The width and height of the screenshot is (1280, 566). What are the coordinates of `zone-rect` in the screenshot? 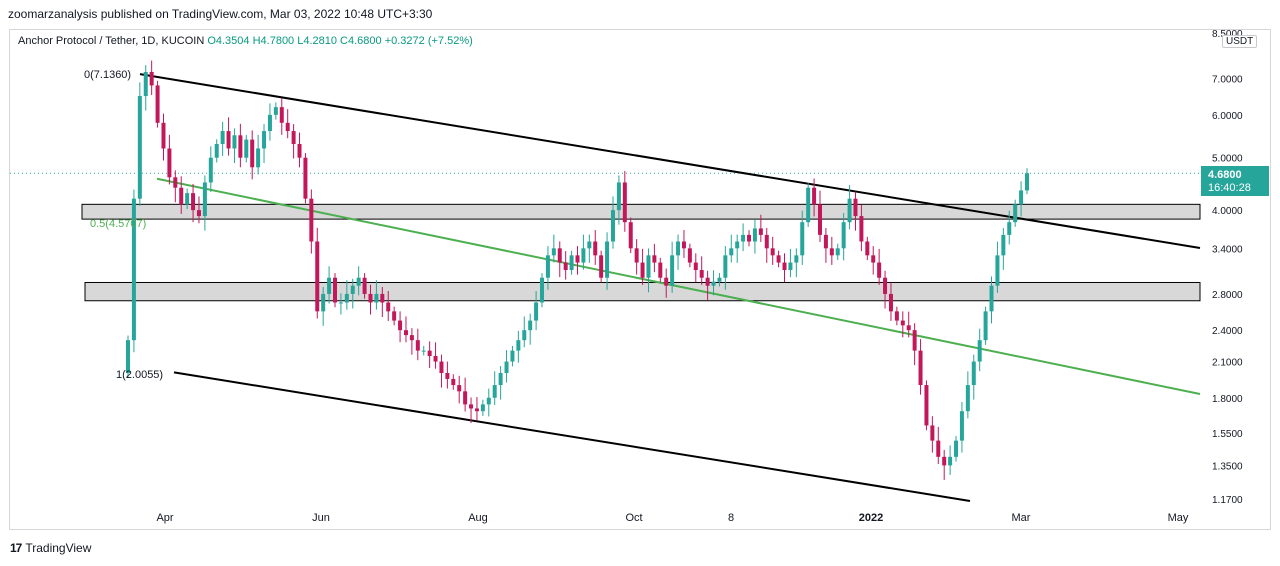 It's located at (641, 211).